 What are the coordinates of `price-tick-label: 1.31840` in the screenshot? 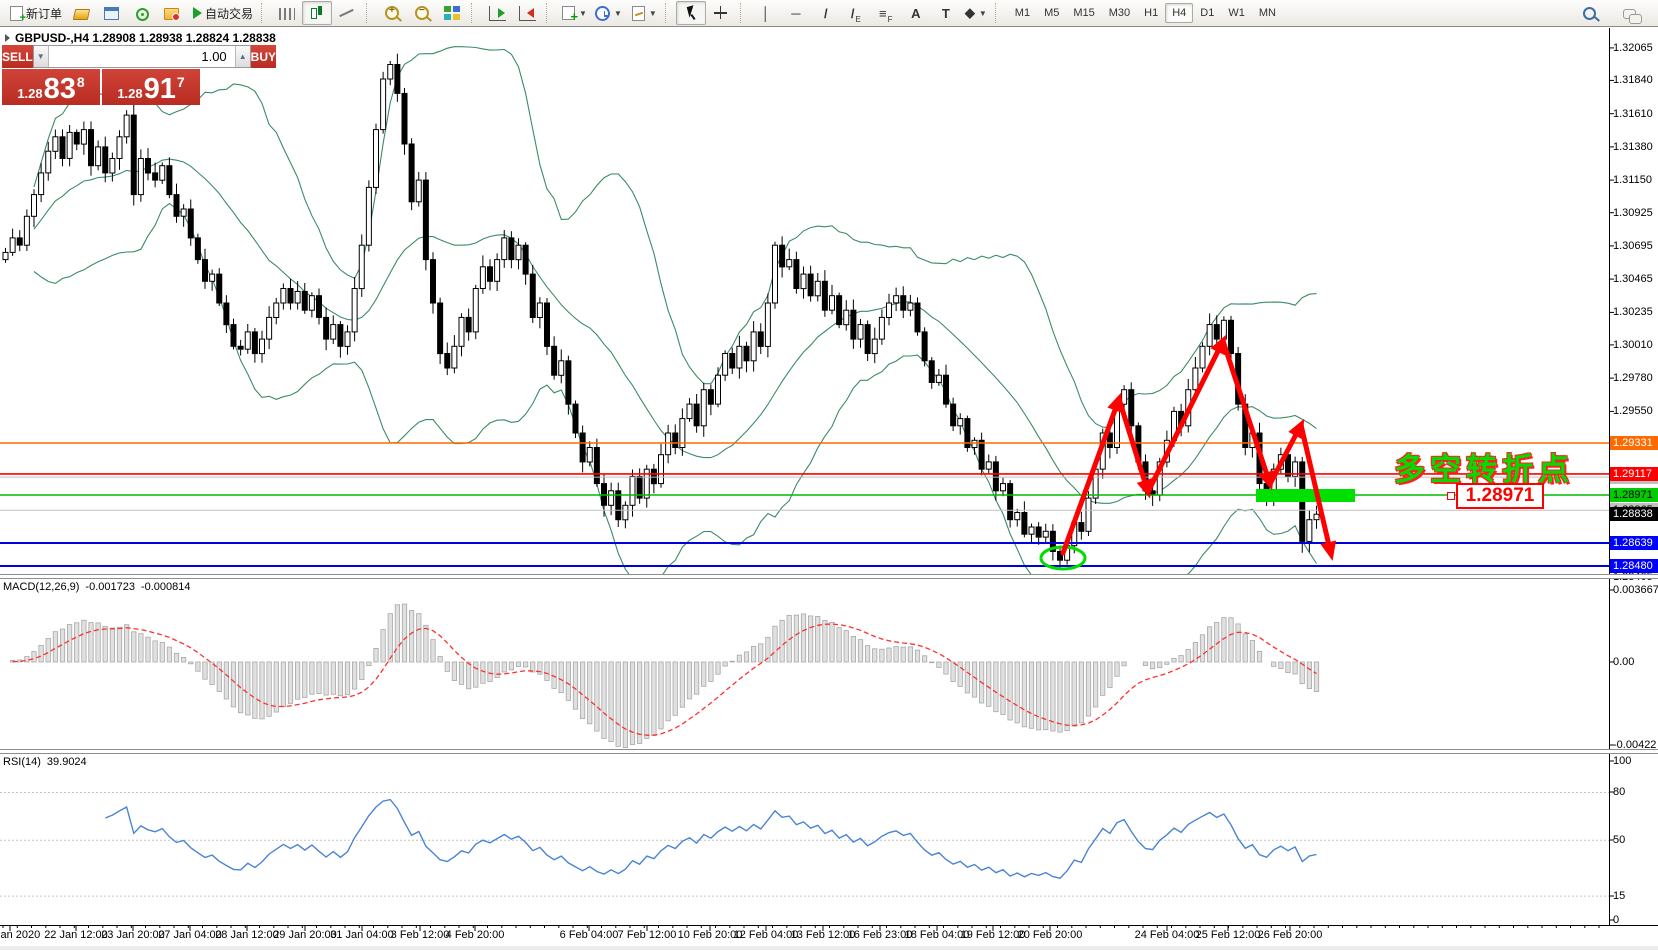 It's located at (1633, 80).